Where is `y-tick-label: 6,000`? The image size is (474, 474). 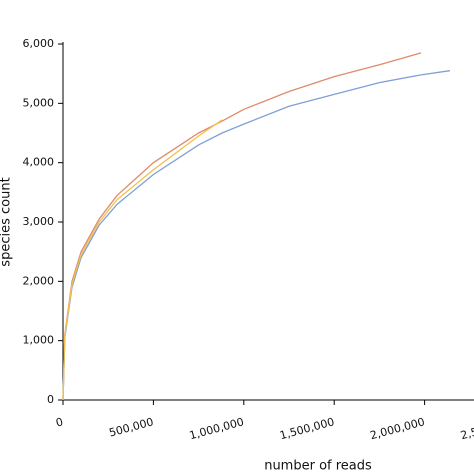 y-tick-label: 6,000 is located at coordinates (39, 43).